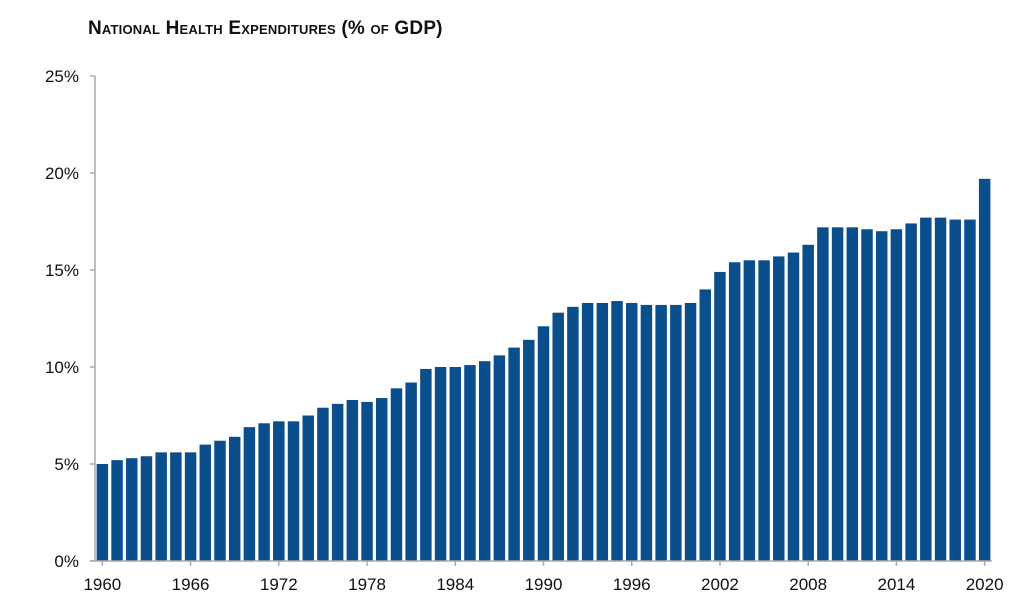  Describe the element at coordinates (396, 474) in the screenshot. I see `bar-1980` at that location.